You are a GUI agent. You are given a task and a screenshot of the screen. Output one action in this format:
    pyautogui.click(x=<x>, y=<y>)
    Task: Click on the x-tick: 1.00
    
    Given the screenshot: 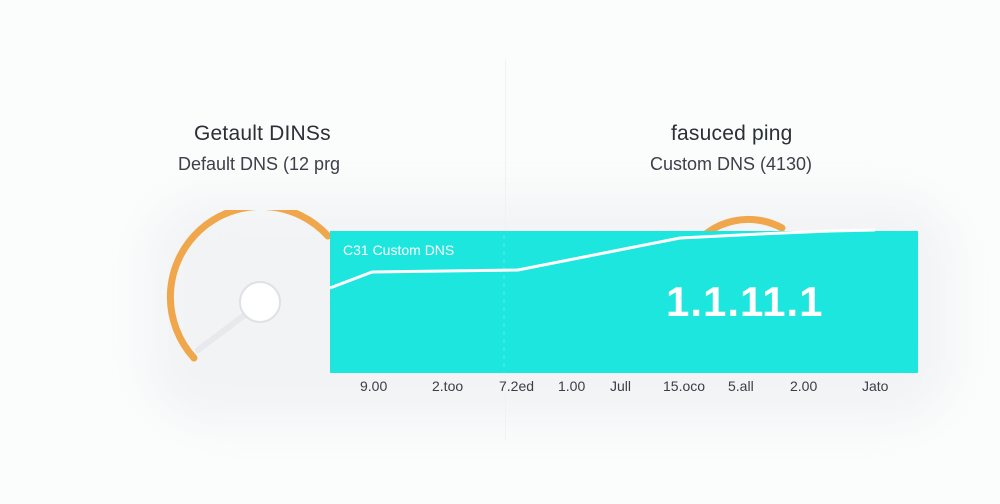 What is the action you would take?
    pyautogui.click(x=572, y=386)
    